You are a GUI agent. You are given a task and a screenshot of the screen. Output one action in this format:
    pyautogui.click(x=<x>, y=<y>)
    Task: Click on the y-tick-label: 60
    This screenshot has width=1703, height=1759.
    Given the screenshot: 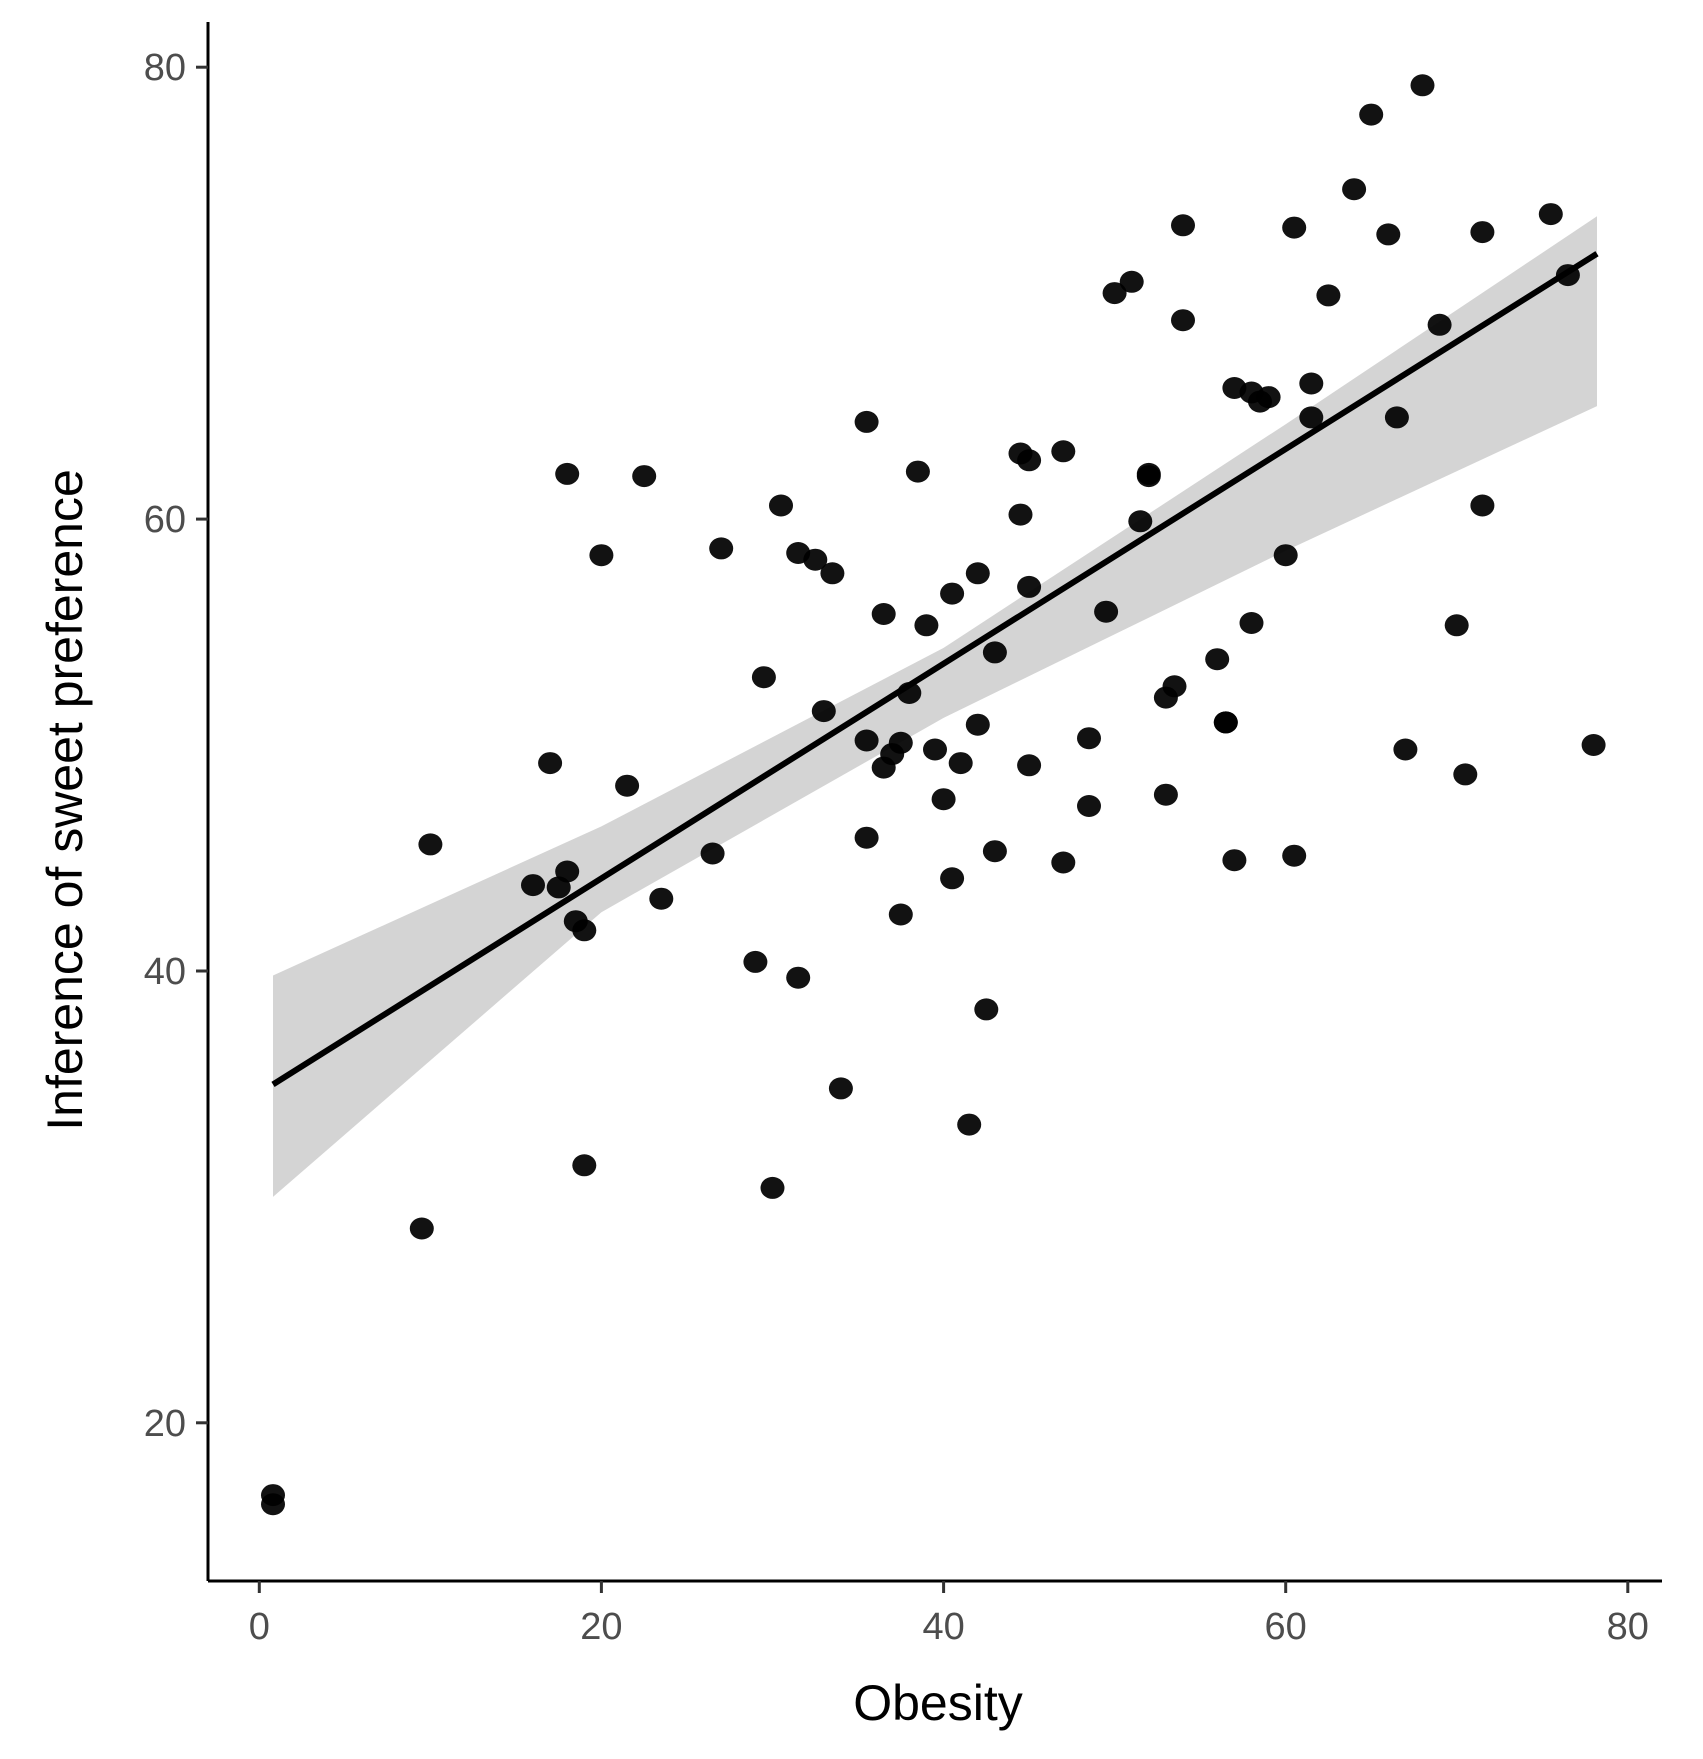 What is the action you would take?
    pyautogui.click(x=165, y=520)
    